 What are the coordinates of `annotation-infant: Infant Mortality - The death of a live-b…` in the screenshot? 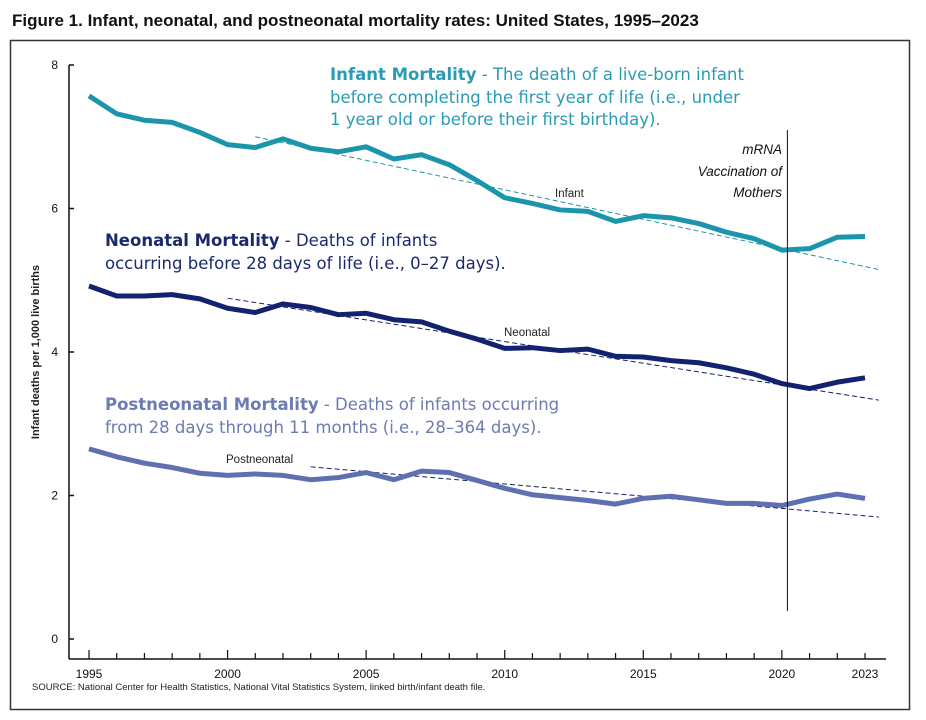 It's located at (537, 97).